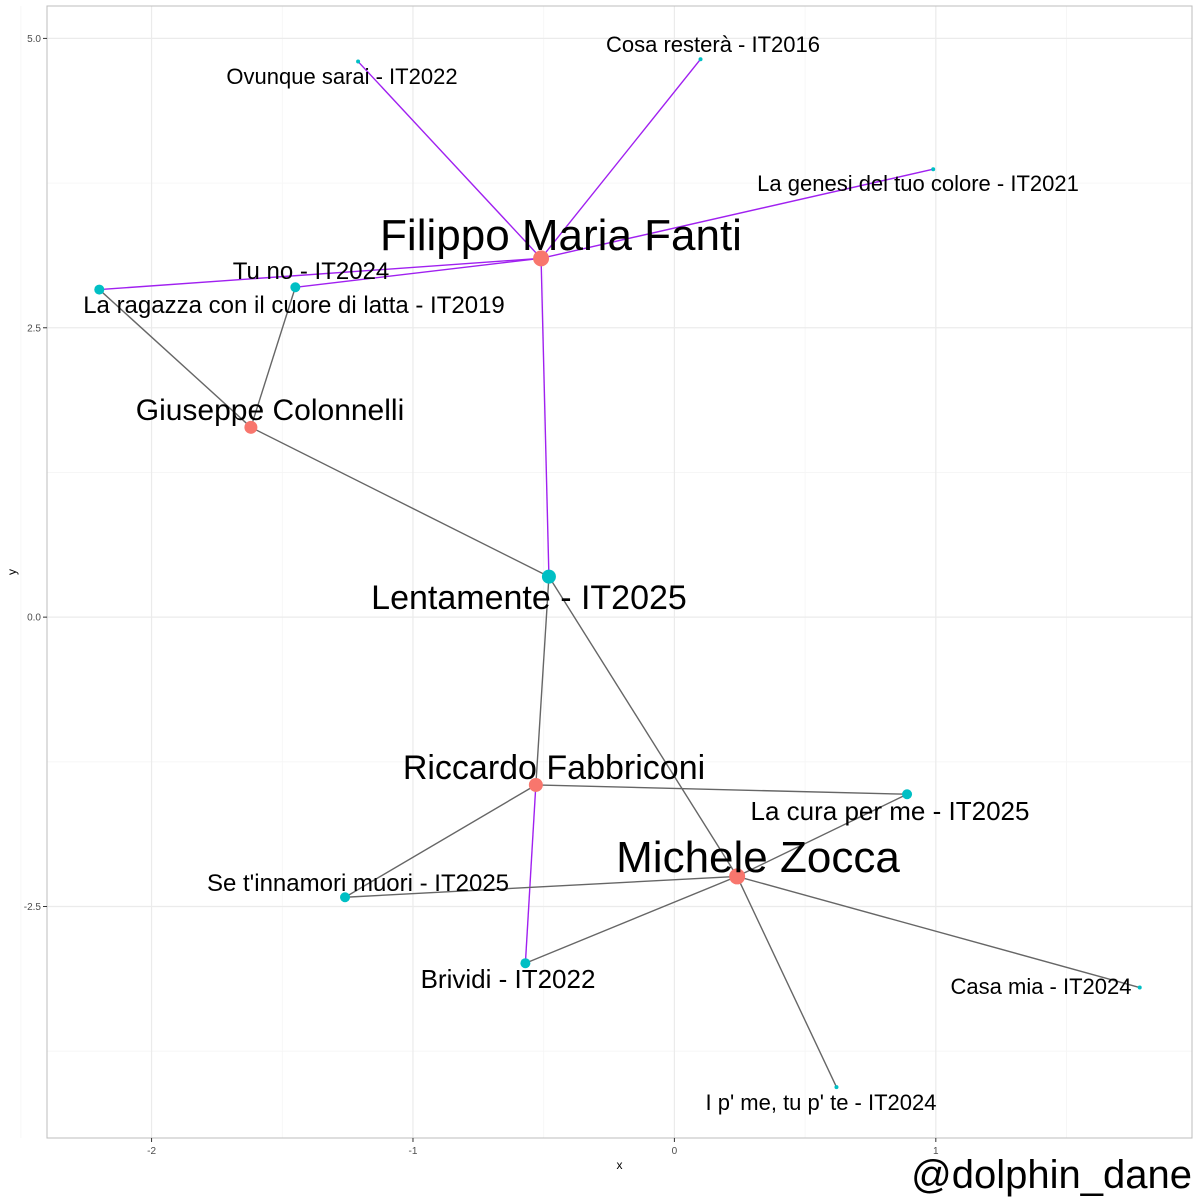 The width and height of the screenshot is (1200, 1200). Describe the element at coordinates (643, 726) in the screenshot. I see `edge-zocca-lentamente` at that location.